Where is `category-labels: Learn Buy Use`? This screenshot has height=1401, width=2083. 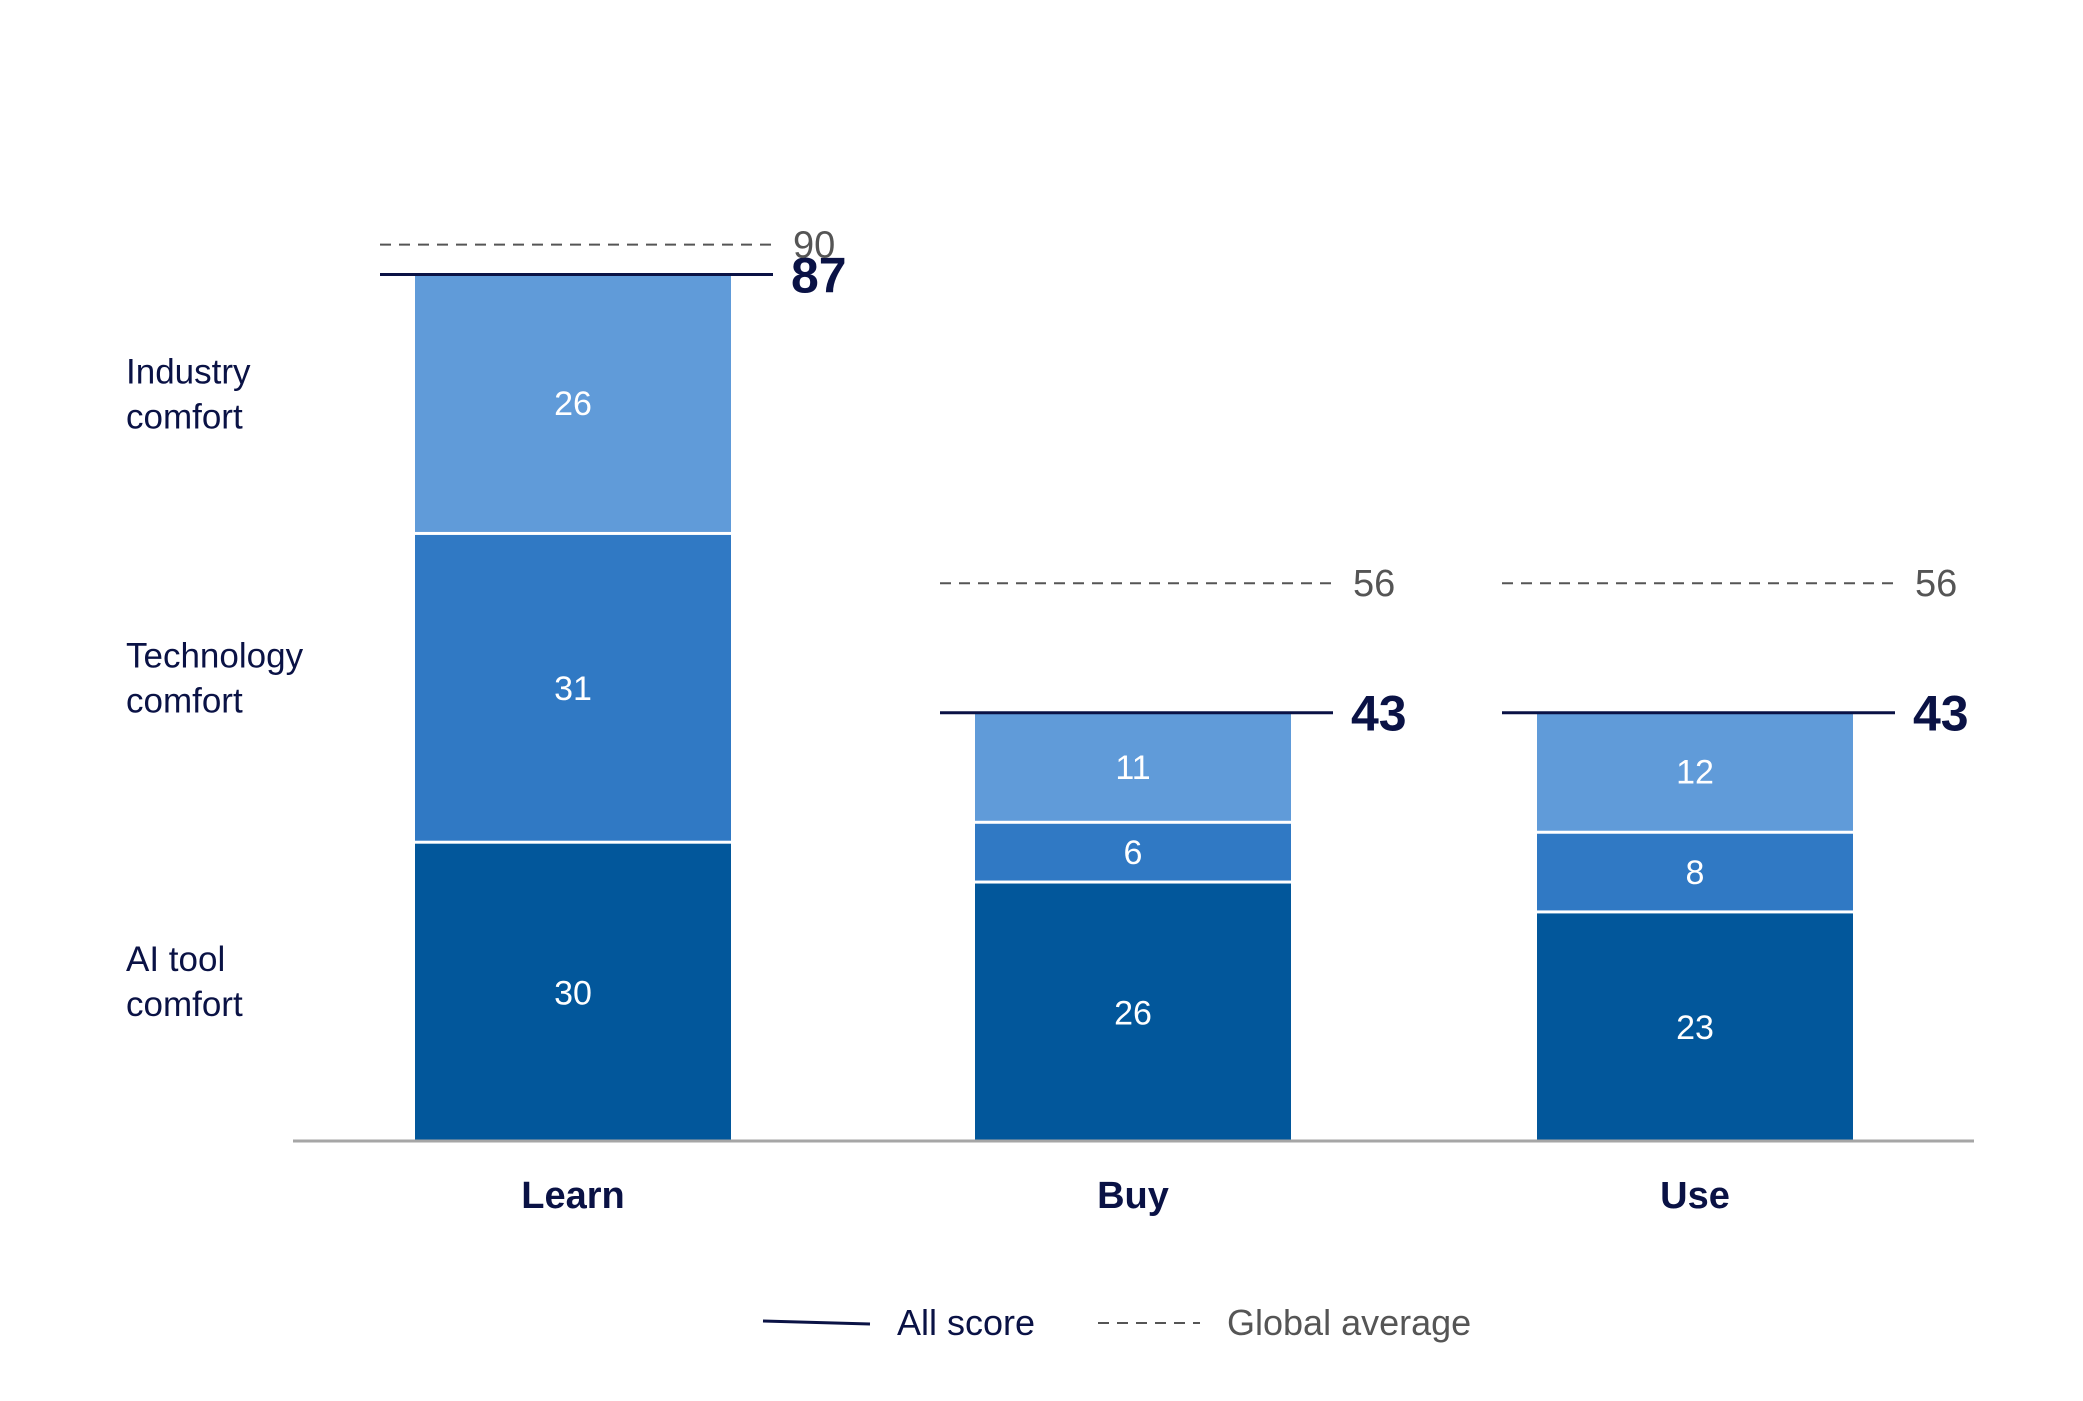
category-labels: Learn Buy Use is located at coordinates (1125, 1196).